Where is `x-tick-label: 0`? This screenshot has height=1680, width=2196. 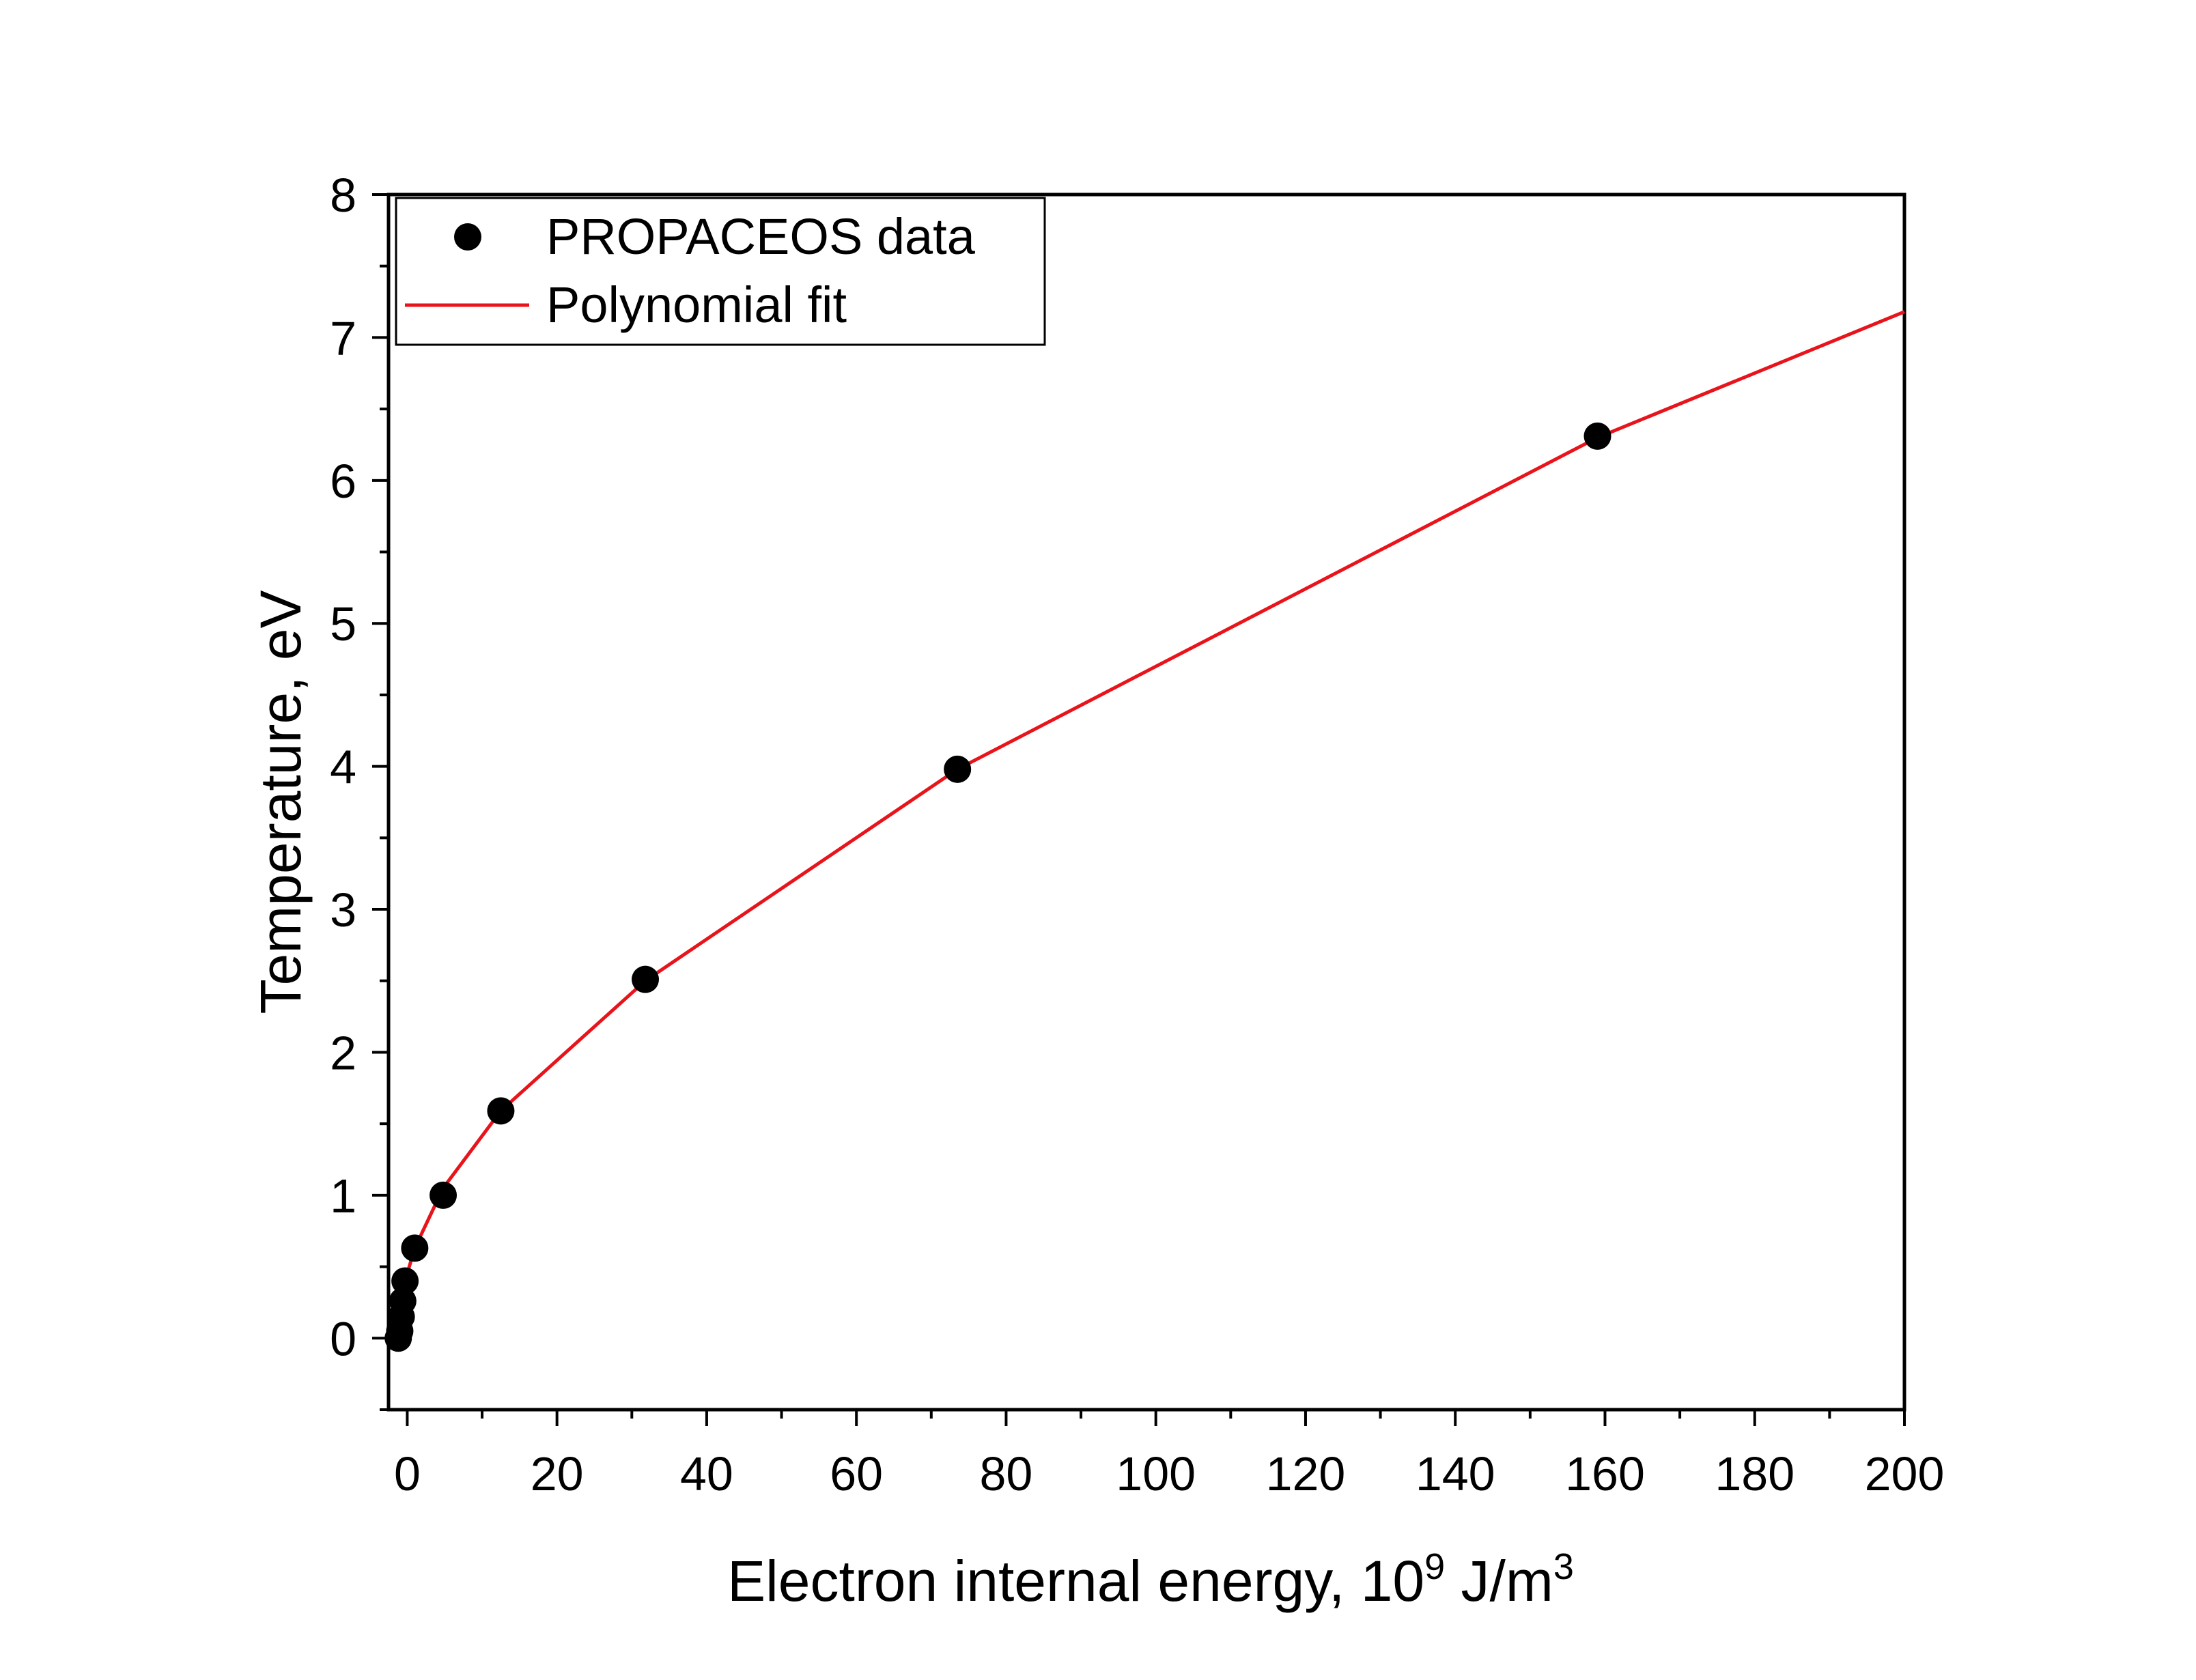
x-tick-label: 0 is located at coordinates (408, 1473).